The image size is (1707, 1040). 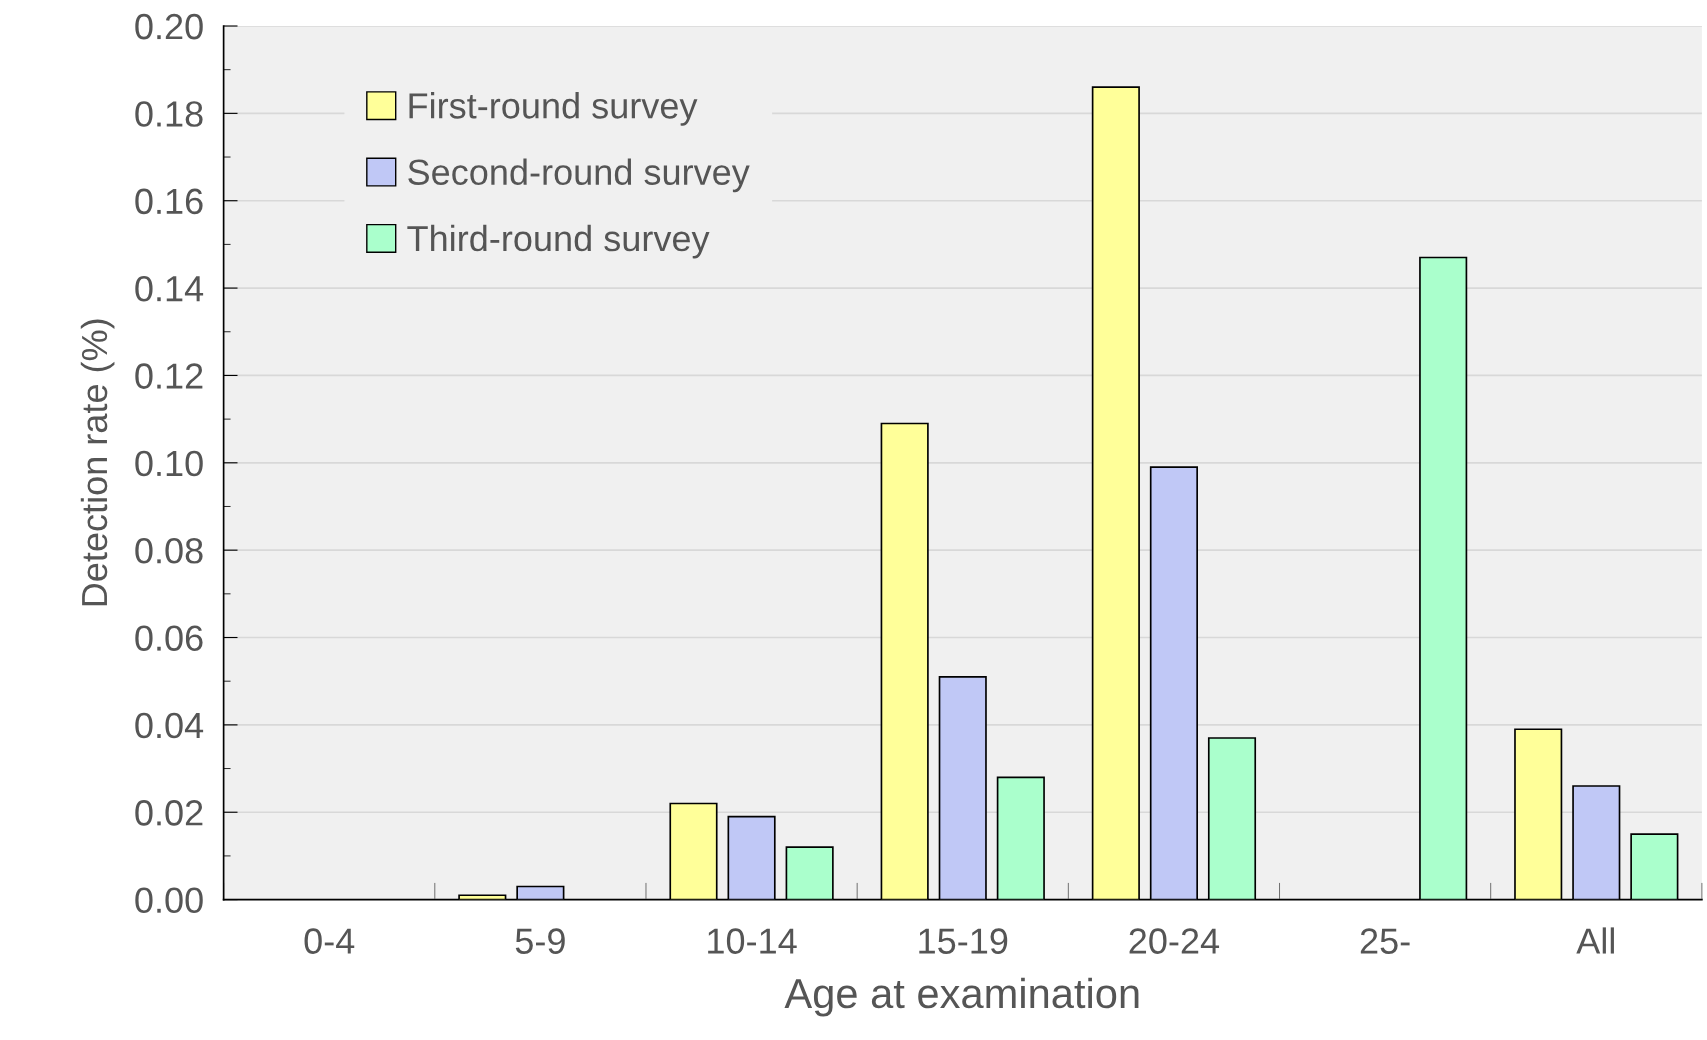 What do you see at coordinates (558, 241) in the screenshot?
I see `legend-label: Third-round survey` at bounding box center [558, 241].